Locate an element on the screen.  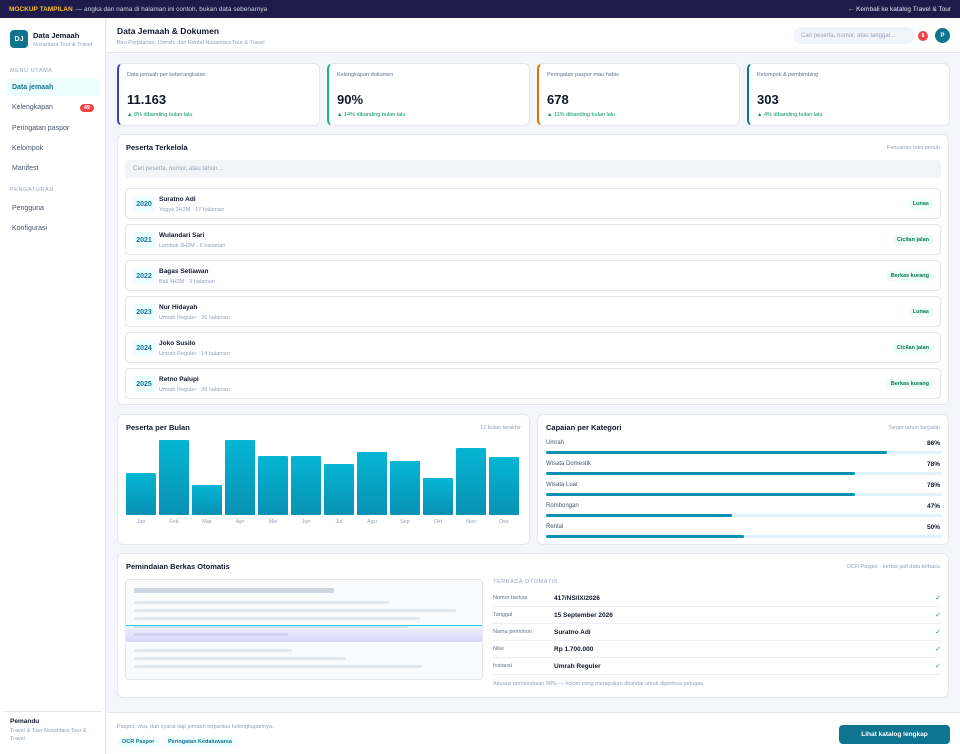
ocr-field-row: Tanggal 15 September 2026 ✓ is located at coordinates (717, 615).